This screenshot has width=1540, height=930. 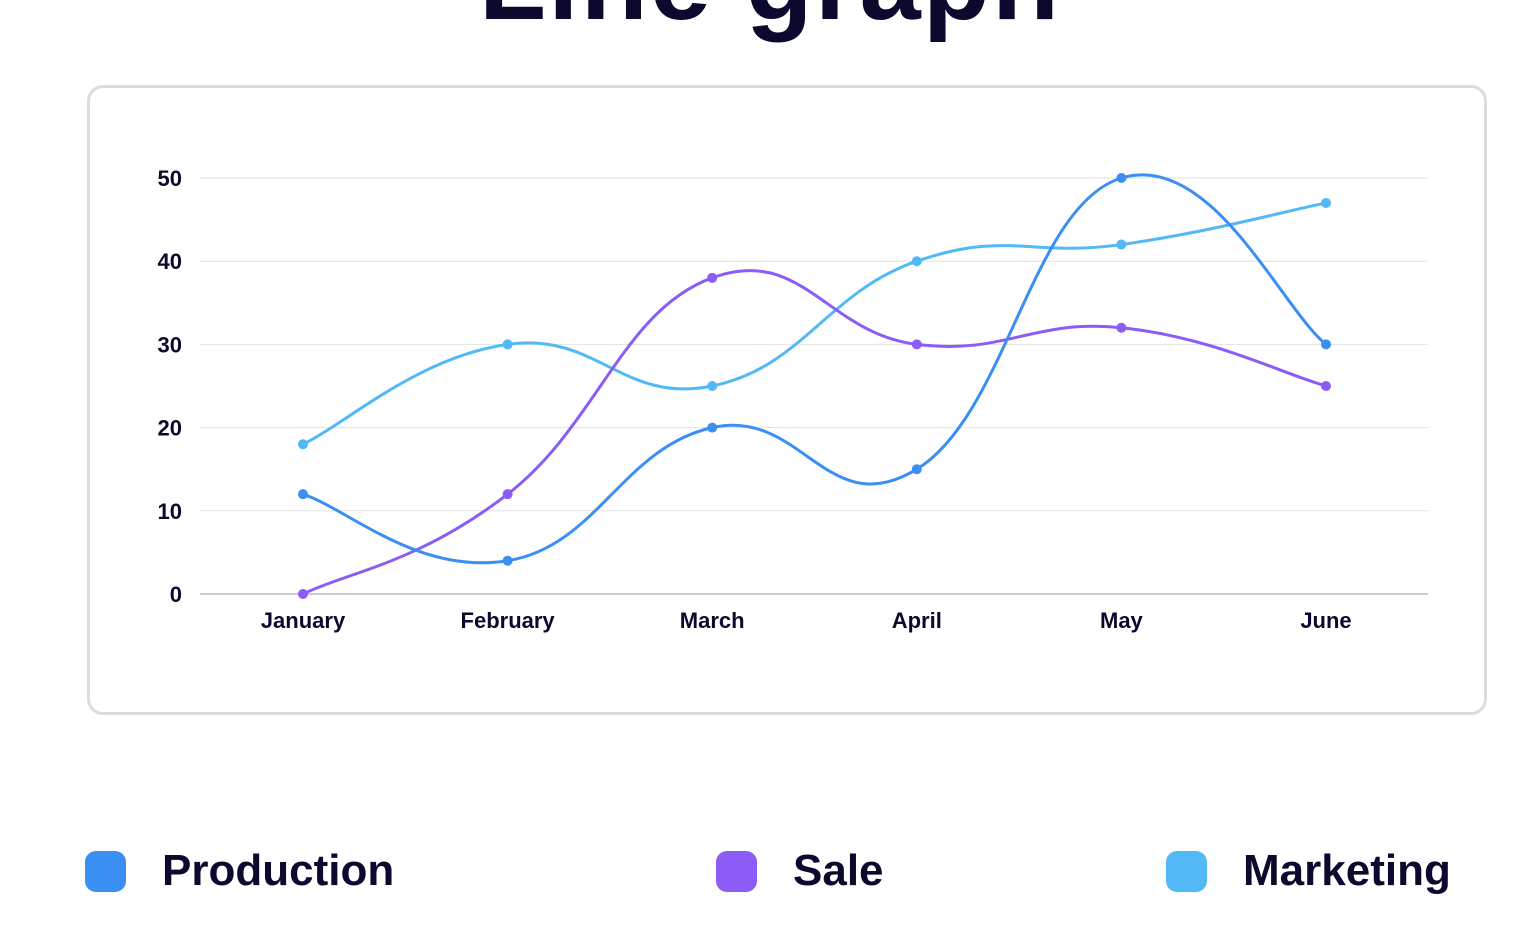 What do you see at coordinates (170, 261) in the screenshot?
I see `y-tick-label-40: 40` at bounding box center [170, 261].